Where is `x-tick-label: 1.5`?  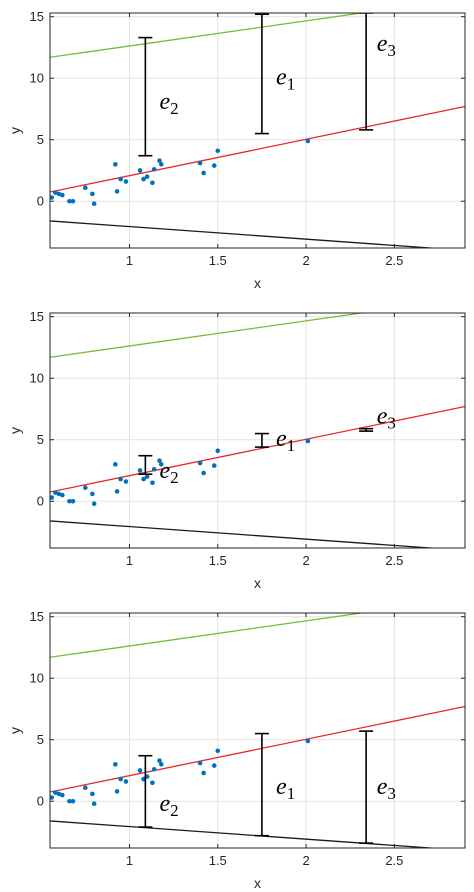
x-tick-label: 1.5 is located at coordinates (218, 860).